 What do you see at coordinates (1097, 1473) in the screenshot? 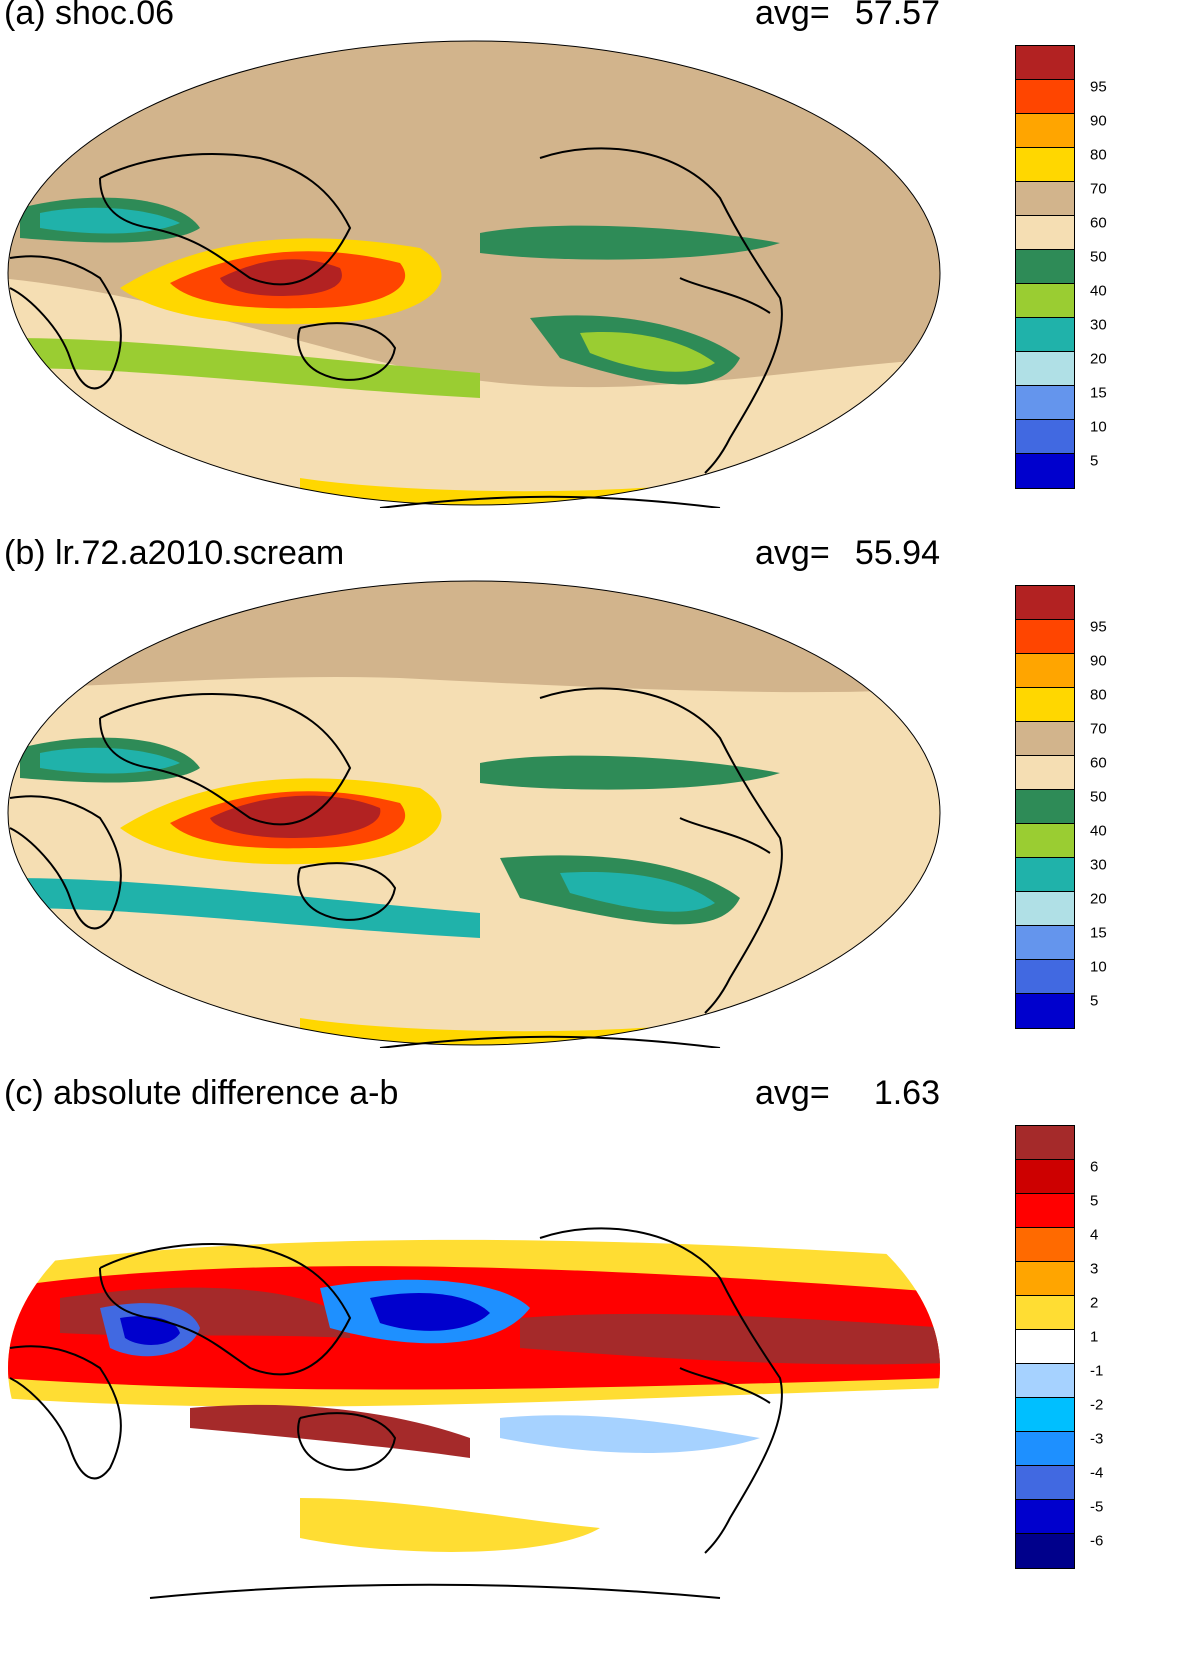
I see `colorbar-label: -4` at bounding box center [1097, 1473].